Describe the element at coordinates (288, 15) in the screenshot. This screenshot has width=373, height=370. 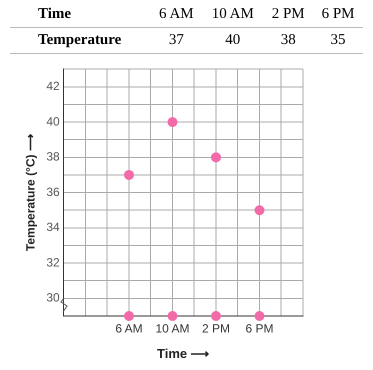
I see `text: 2 PM` at that location.